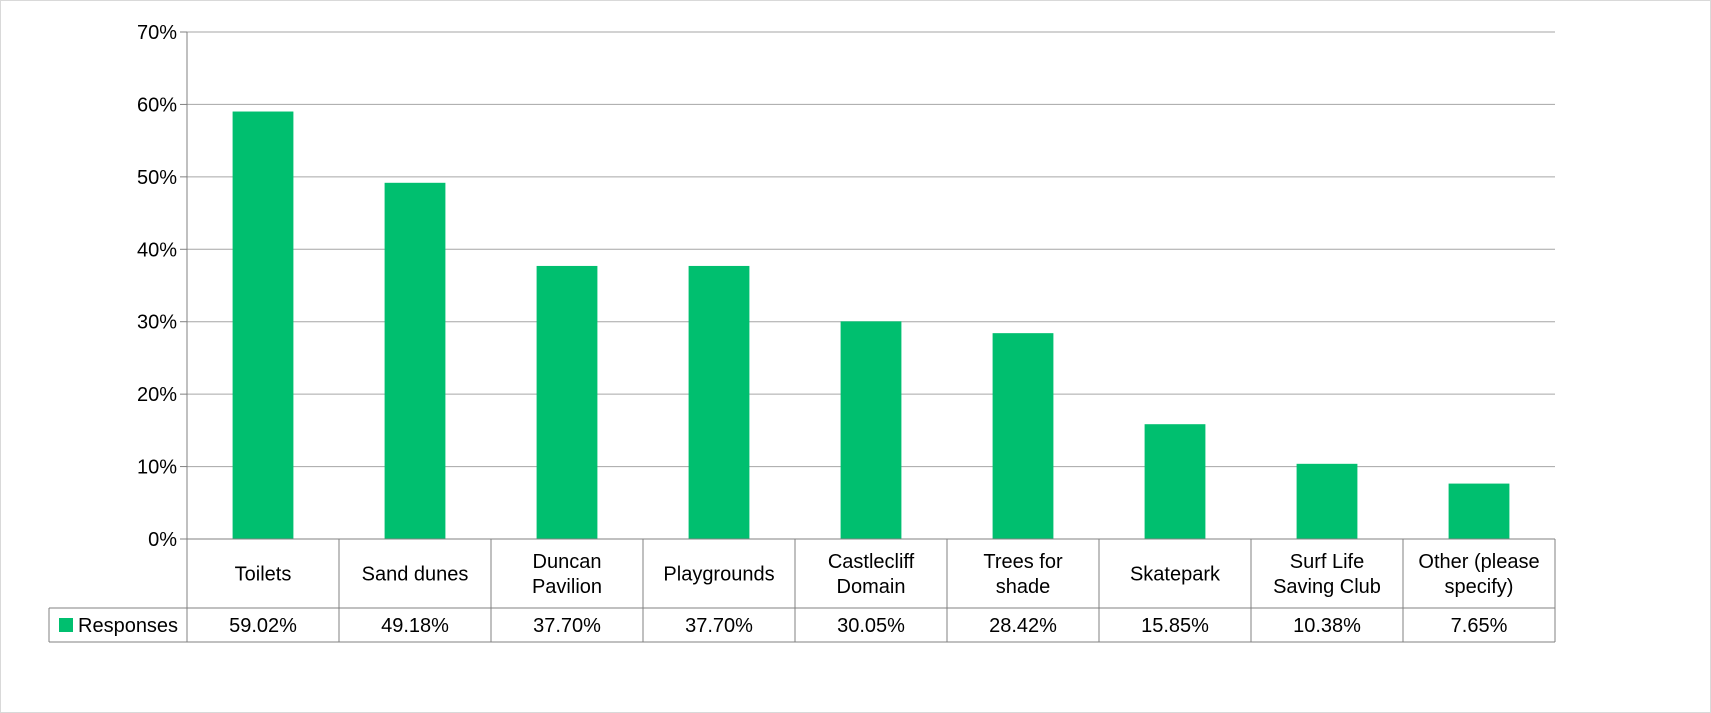 This screenshot has height=713, width=1711. What do you see at coordinates (157, 178) in the screenshot?
I see `y-tick-label: 50%` at bounding box center [157, 178].